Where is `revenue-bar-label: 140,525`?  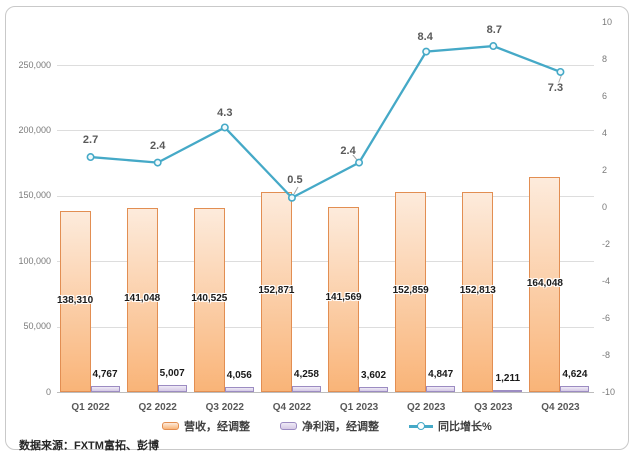 revenue-bar-label: 140,525 is located at coordinates (209, 299).